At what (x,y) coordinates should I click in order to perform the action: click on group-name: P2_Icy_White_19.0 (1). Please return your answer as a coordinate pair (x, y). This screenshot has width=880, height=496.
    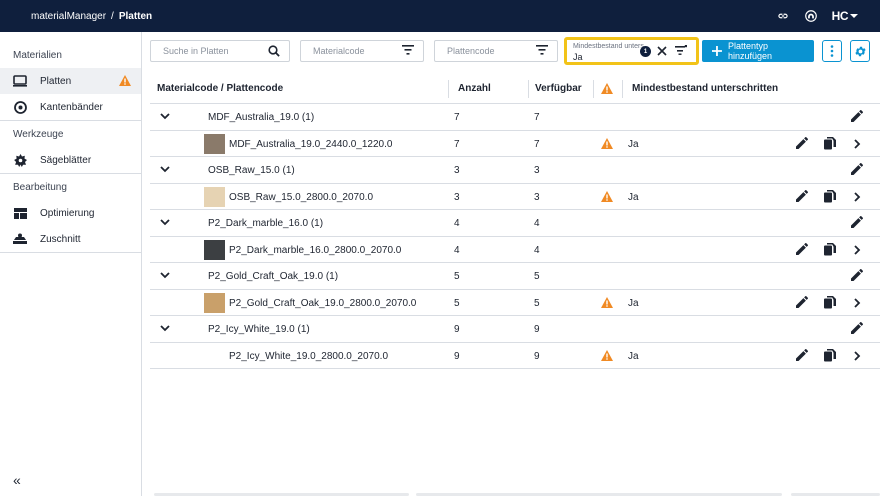
    Looking at the image, I should click on (259, 329).